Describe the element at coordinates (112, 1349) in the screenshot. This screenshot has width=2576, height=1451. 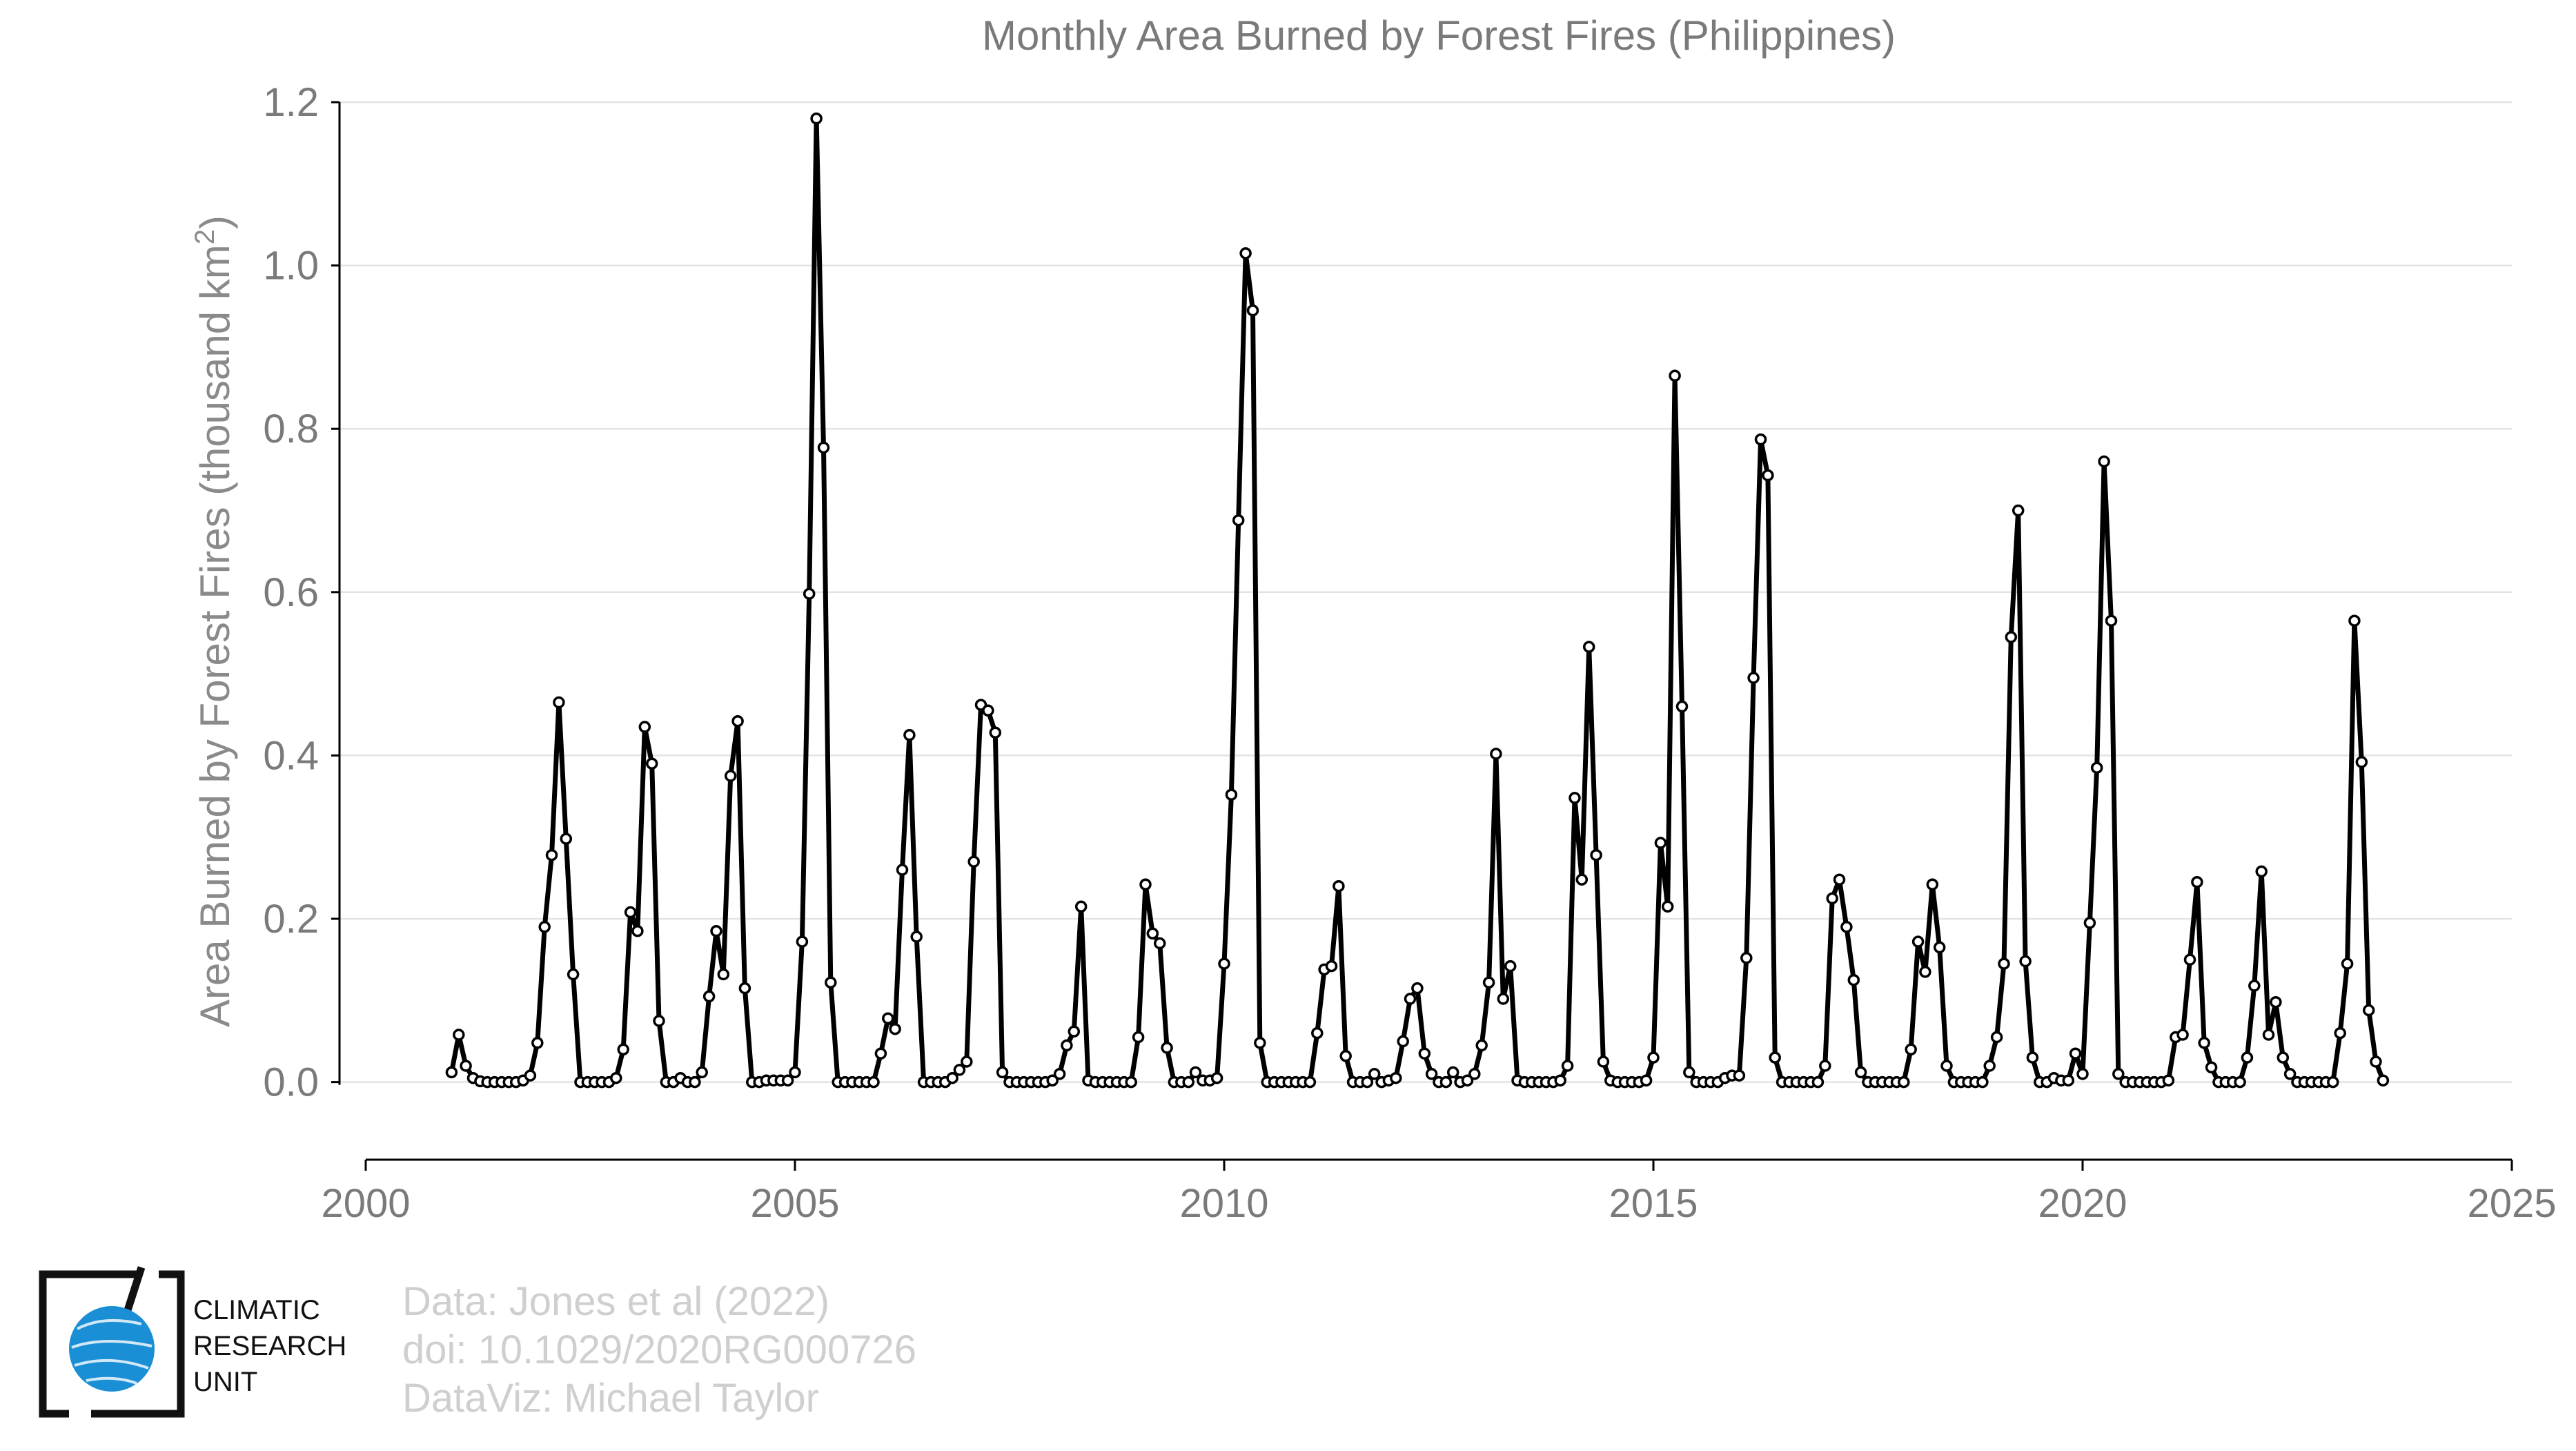
I see `globe-icon` at that location.